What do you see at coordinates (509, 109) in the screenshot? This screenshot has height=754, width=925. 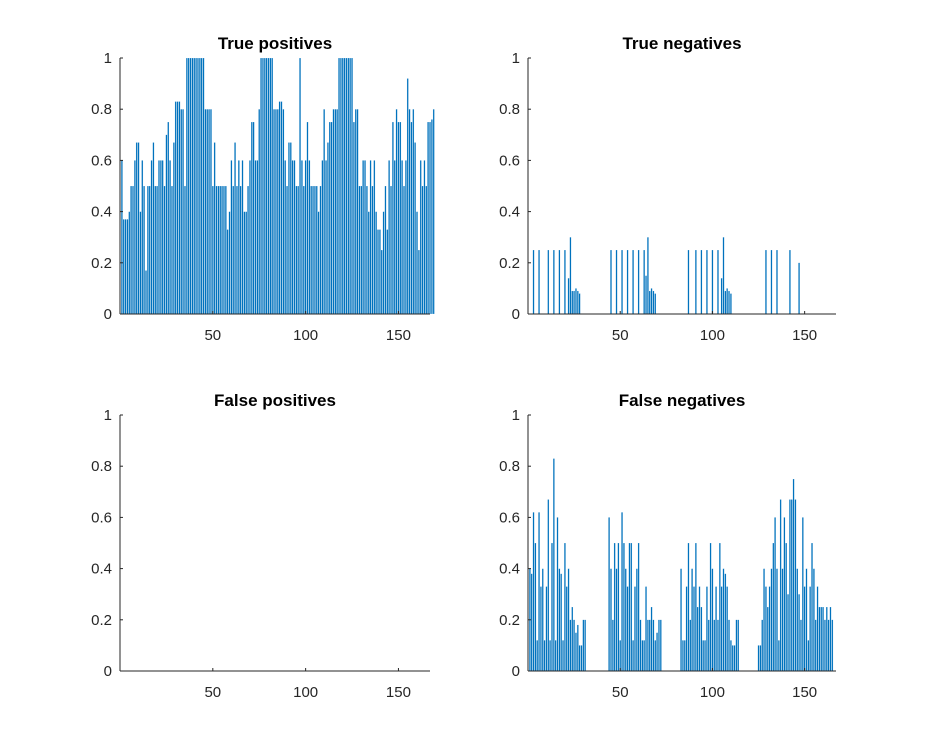 I see `true-negatives-y-tick-label: 0.8` at bounding box center [509, 109].